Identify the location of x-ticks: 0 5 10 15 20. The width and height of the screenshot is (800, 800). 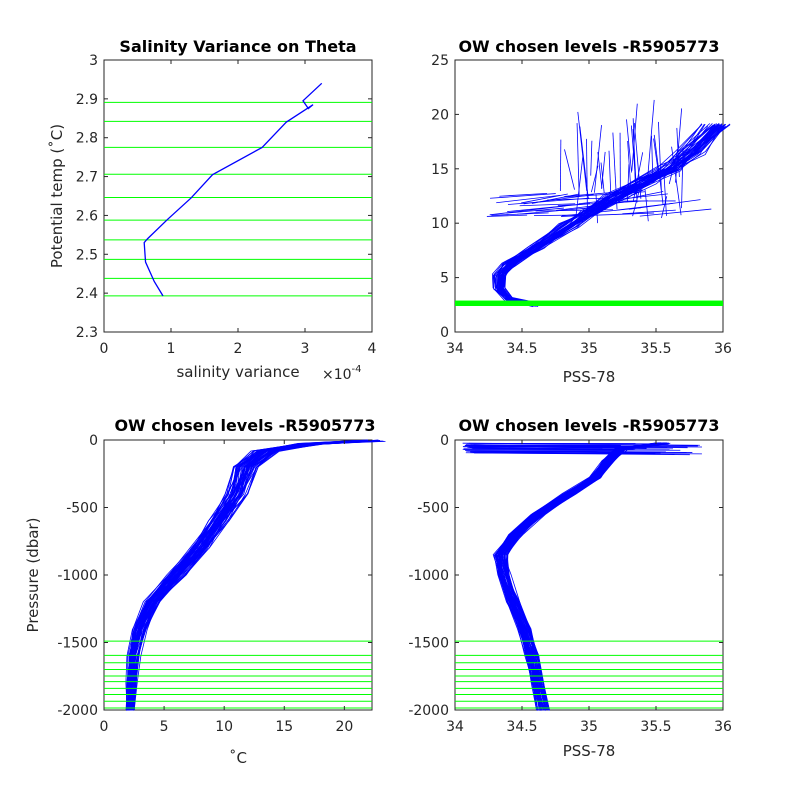
(226, 587).